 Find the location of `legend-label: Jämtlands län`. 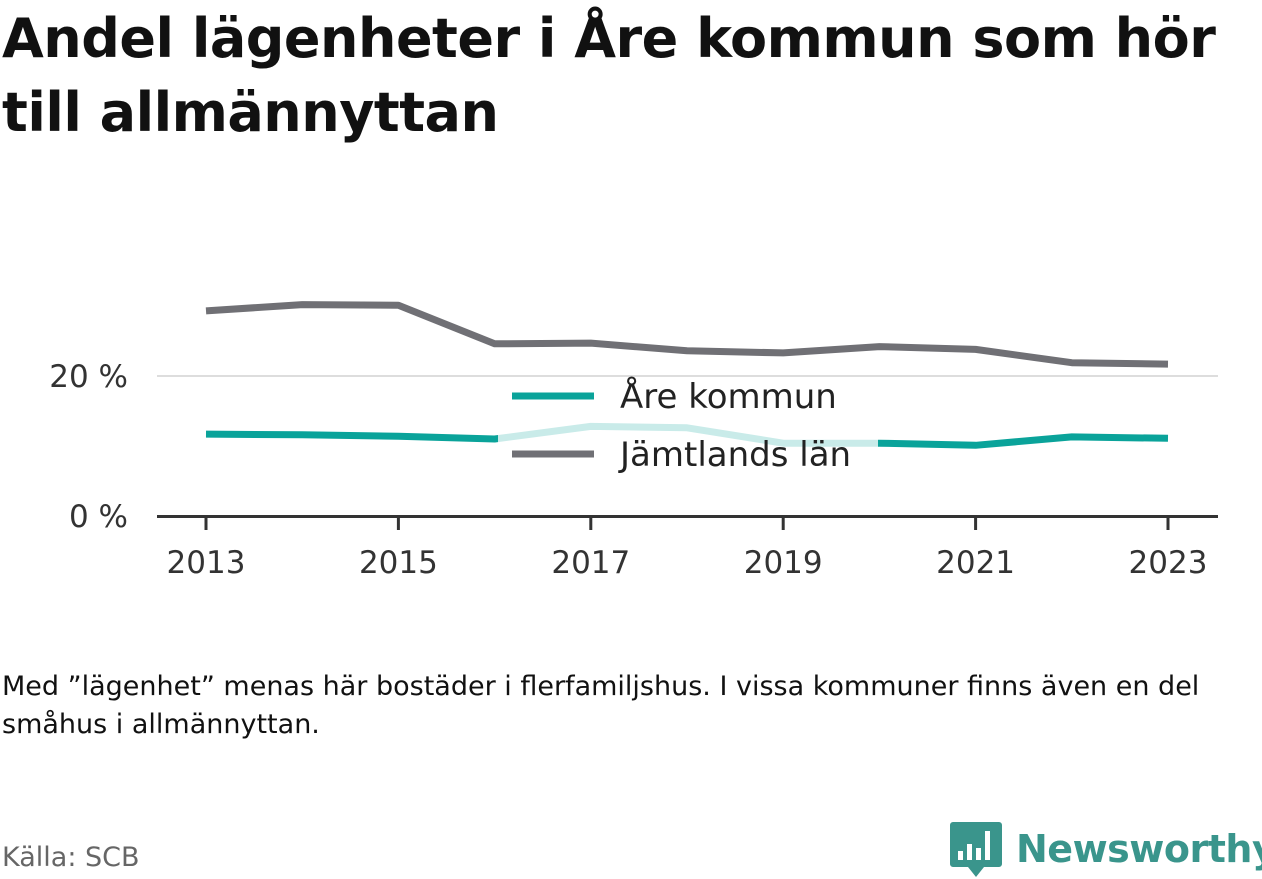

legend-label: Jämtlands län is located at coordinates (734, 455).